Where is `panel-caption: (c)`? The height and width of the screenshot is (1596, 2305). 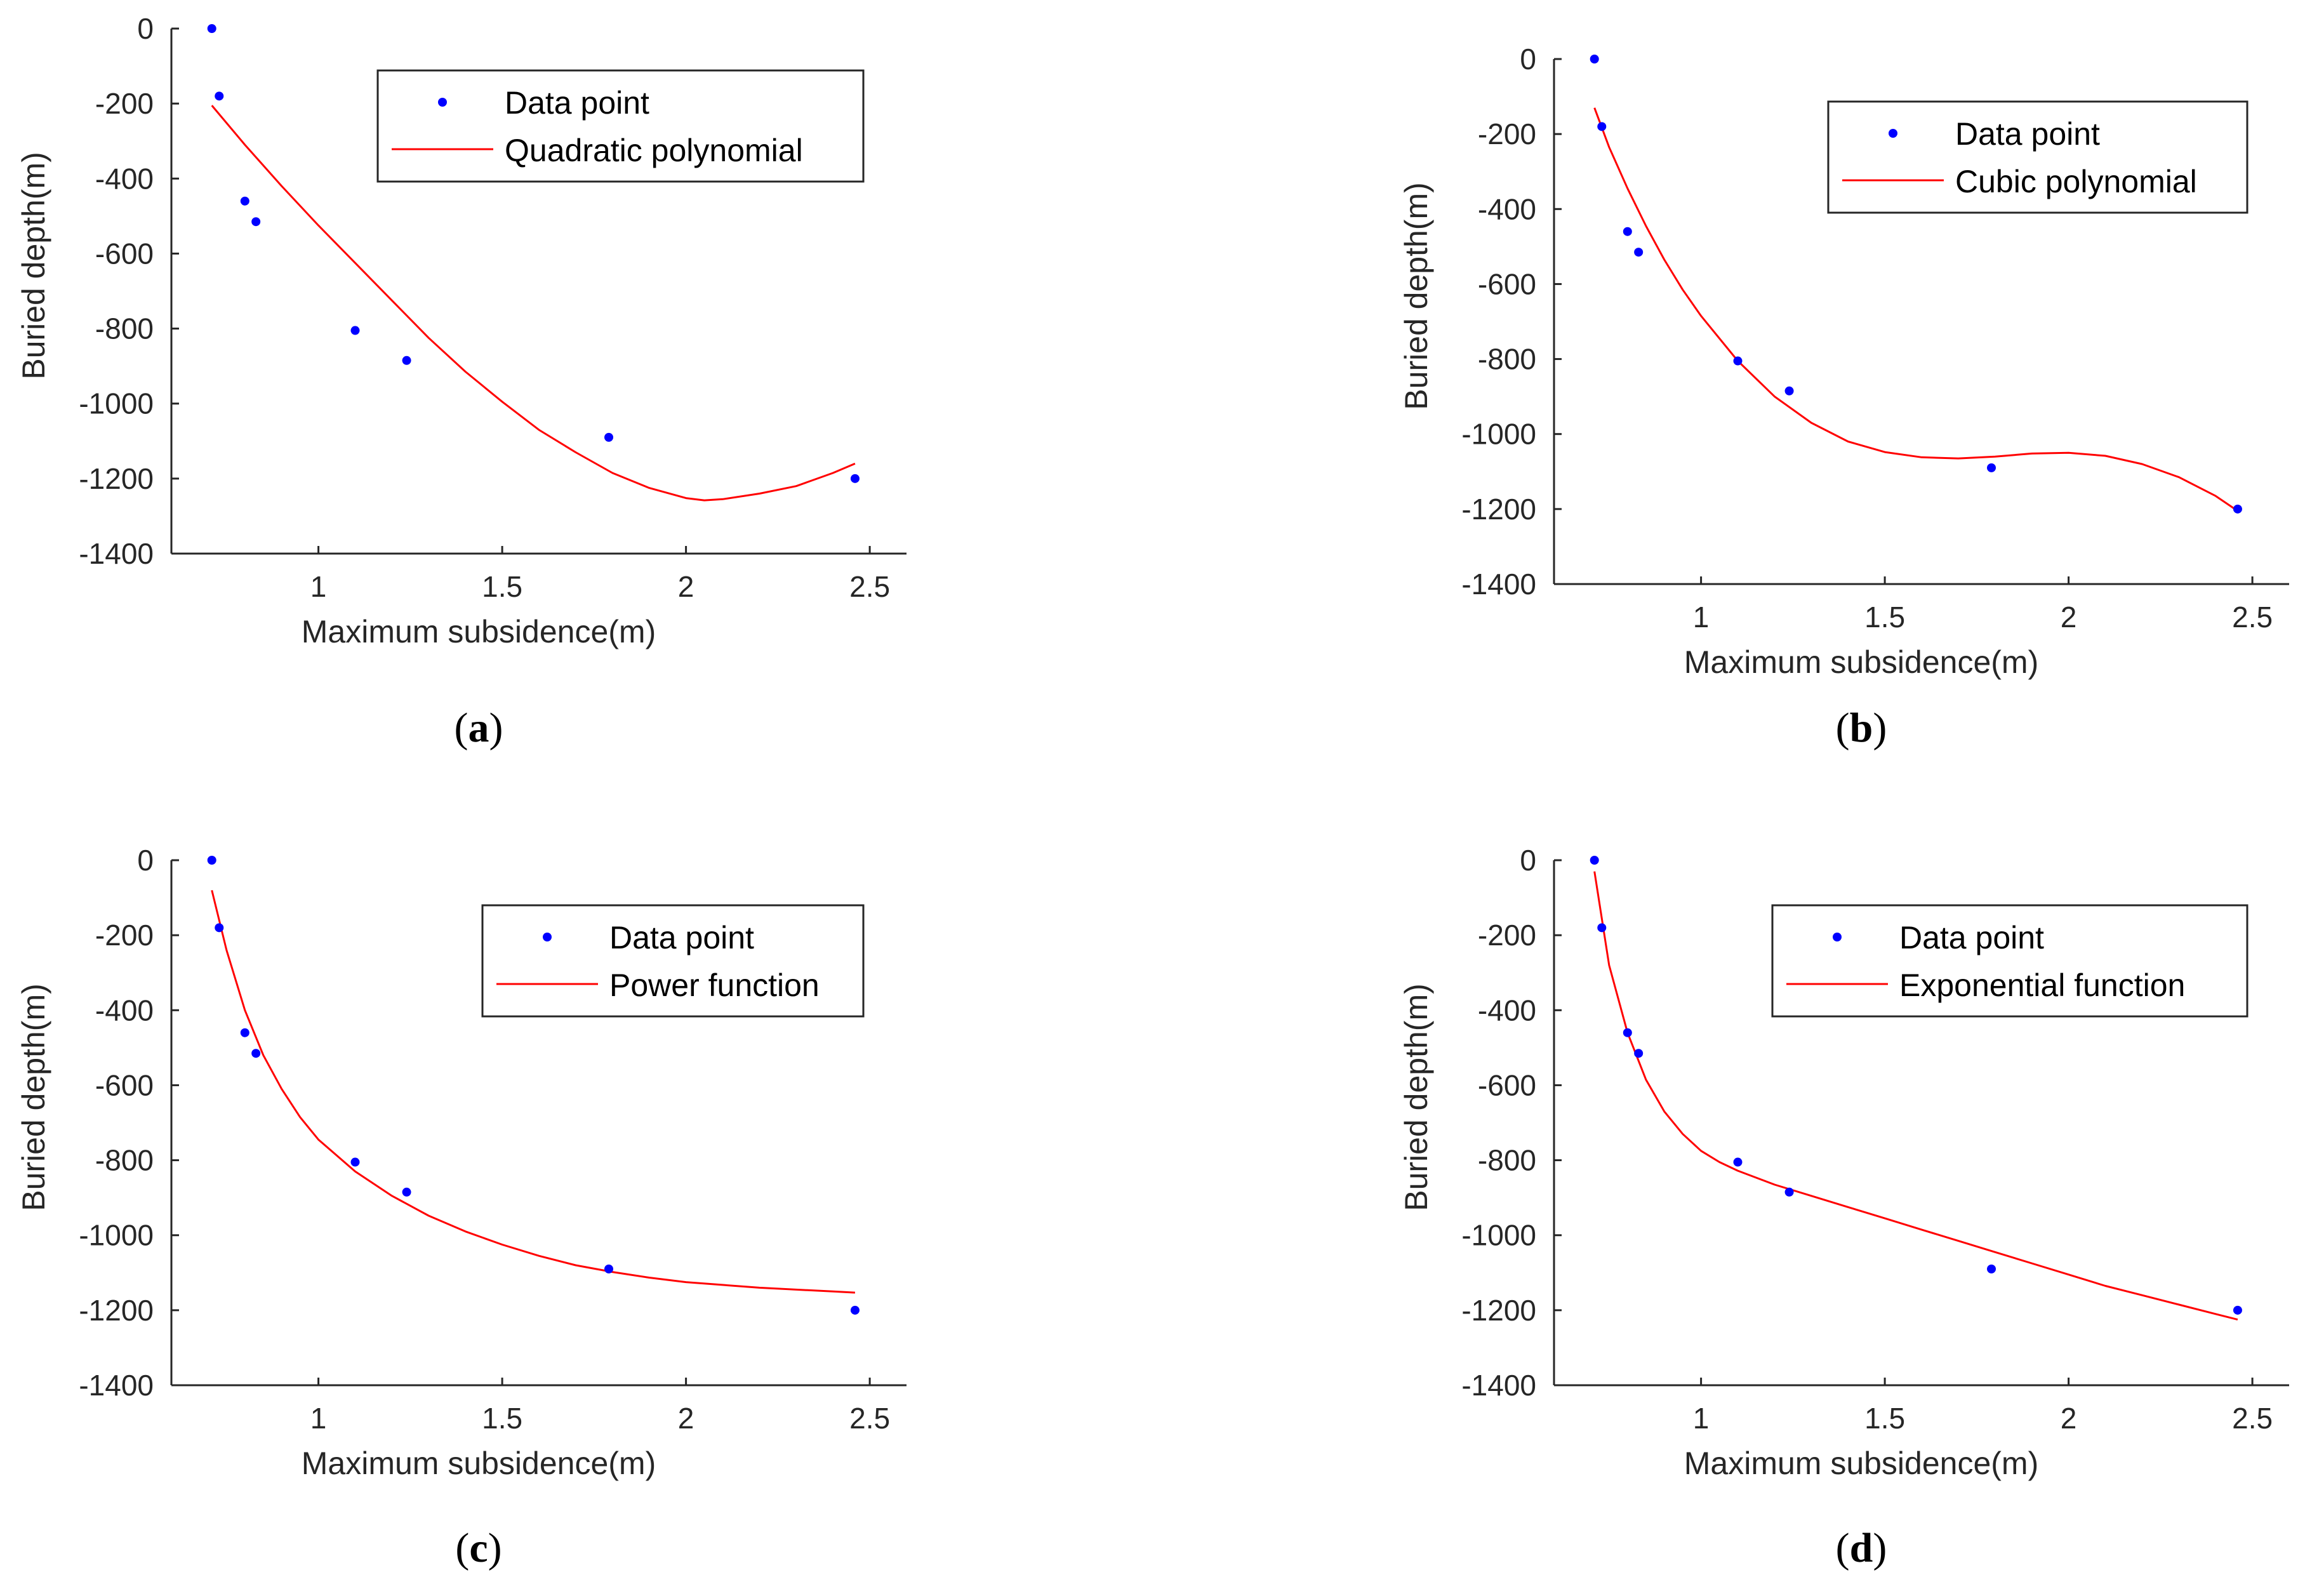 panel-caption: (c) is located at coordinates (478, 1548).